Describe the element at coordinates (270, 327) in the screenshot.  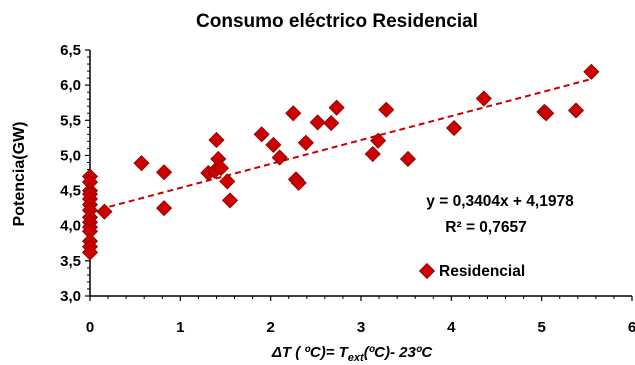
I see `x-tick-label: 2` at that location.